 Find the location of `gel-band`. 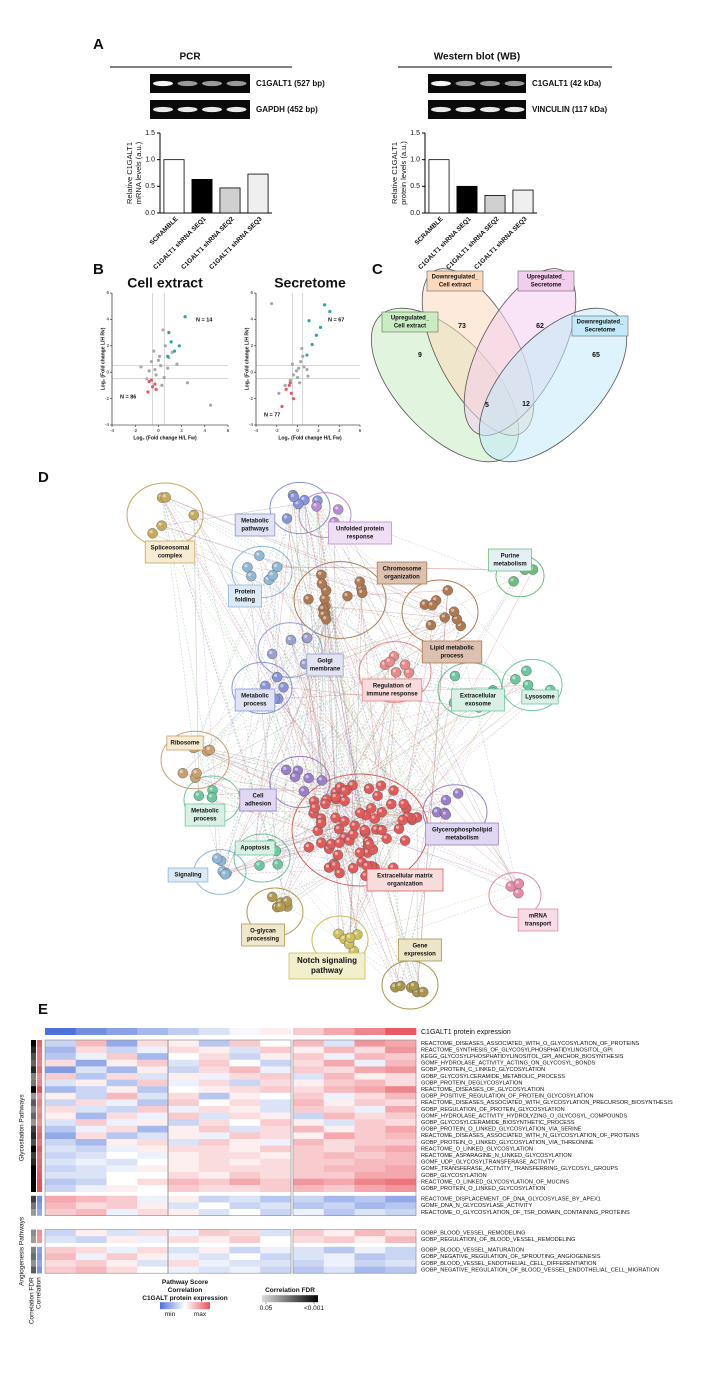

gel-band is located at coordinates (163, 109).